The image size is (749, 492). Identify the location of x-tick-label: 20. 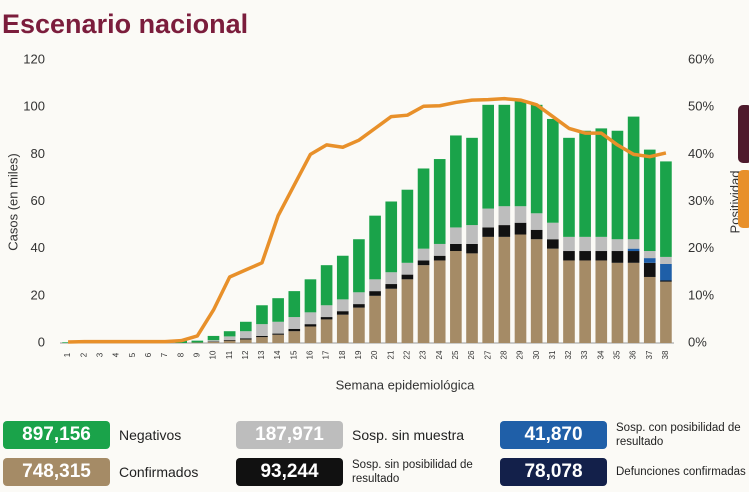
(374, 354).